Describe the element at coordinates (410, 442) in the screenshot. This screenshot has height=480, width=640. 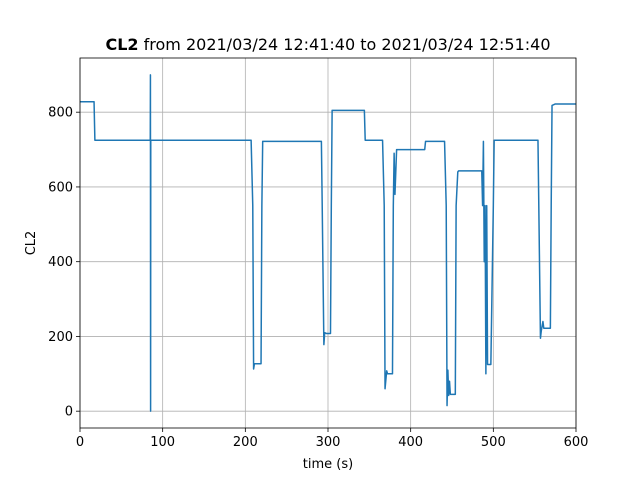
I see `x-tick-label: 400` at that location.